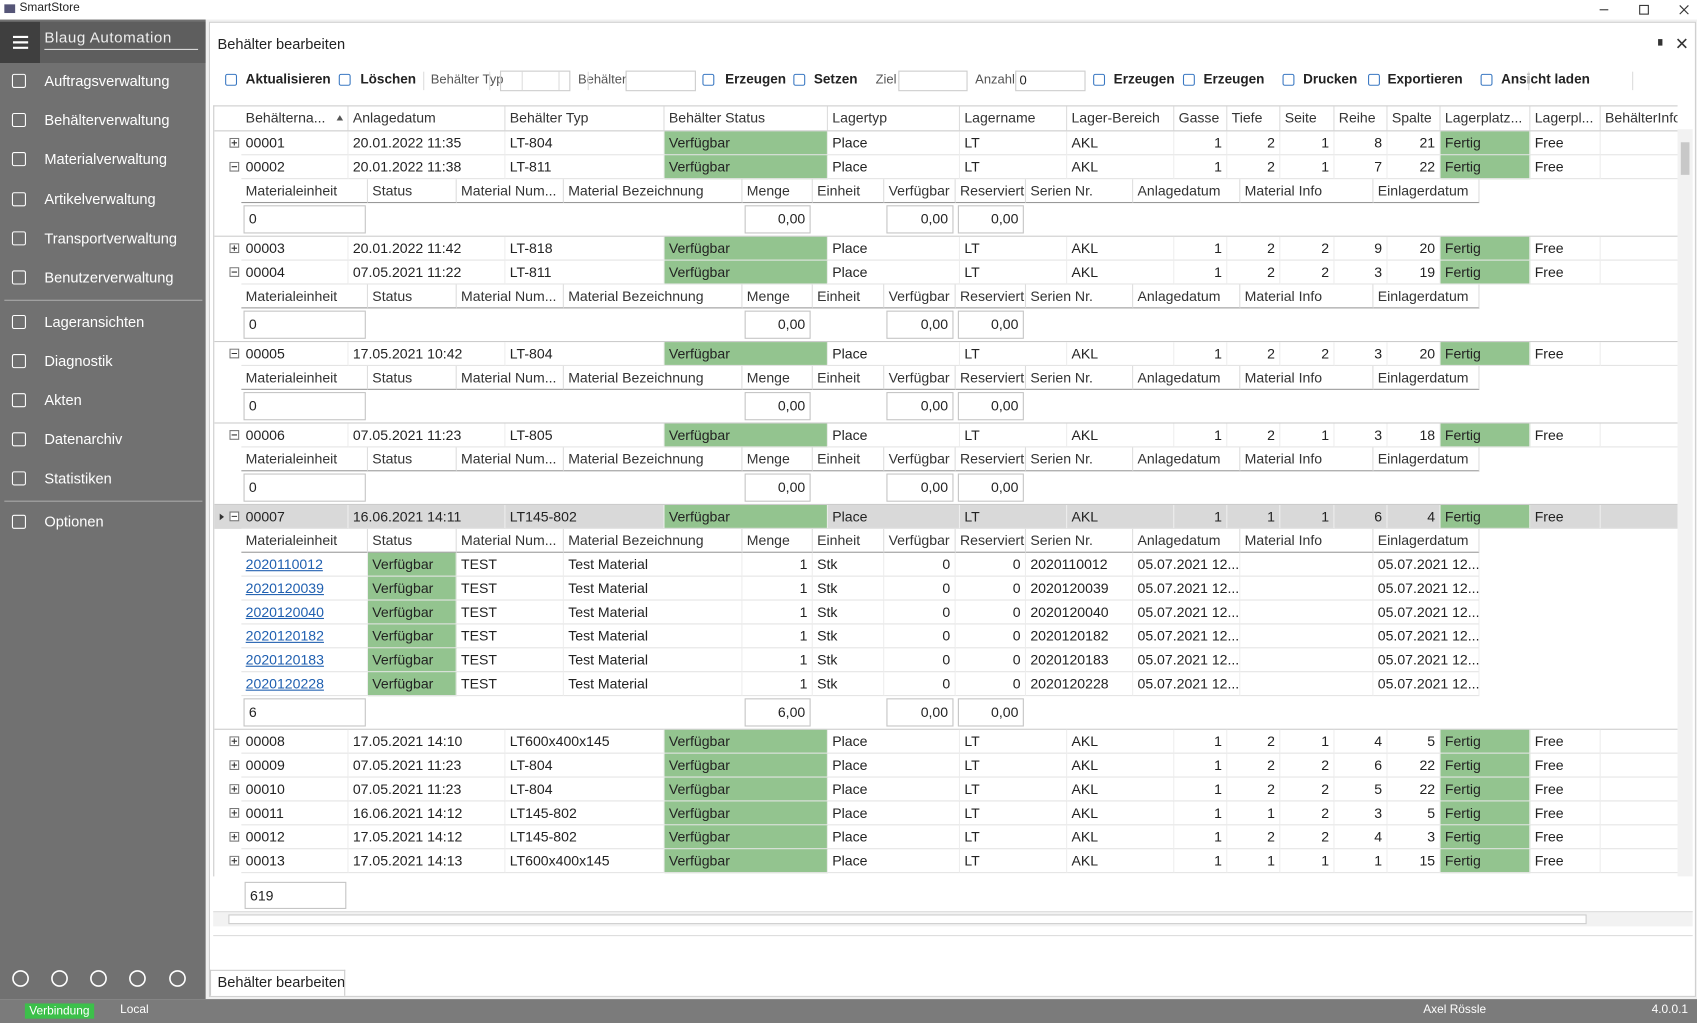 The image size is (1697, 1023). What do you see at coordinates (304, 191) in the screenshot?
I see `sub-column-header: Materialeinheit` at bounding box center [304, 191].